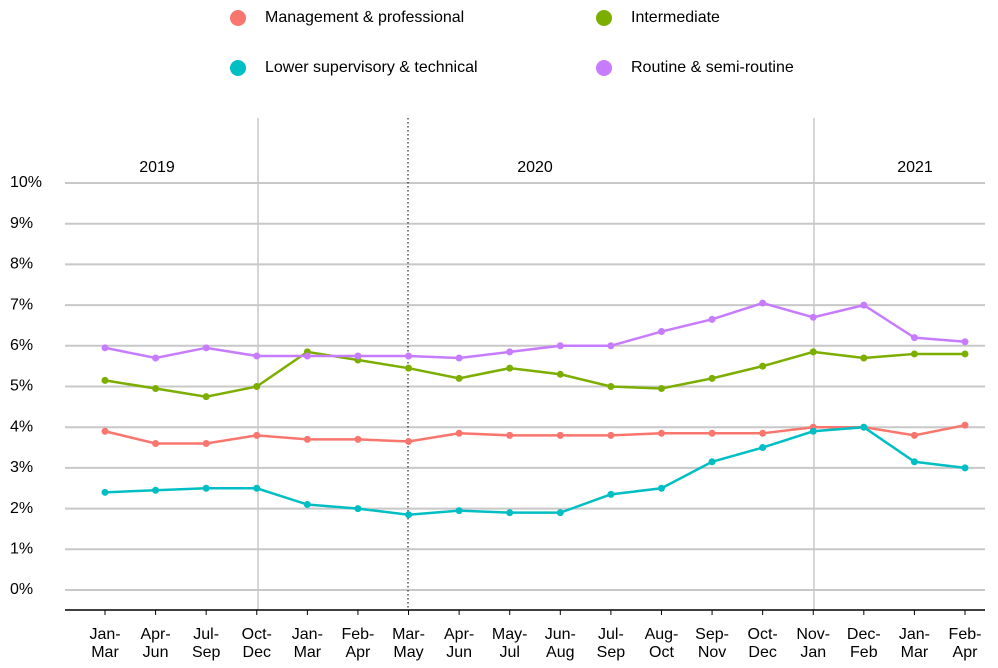  What do you see at coordinates (26, 182) in the screenshot?
I see `y-tick-label: 10%` at bounding box center [26, 182].